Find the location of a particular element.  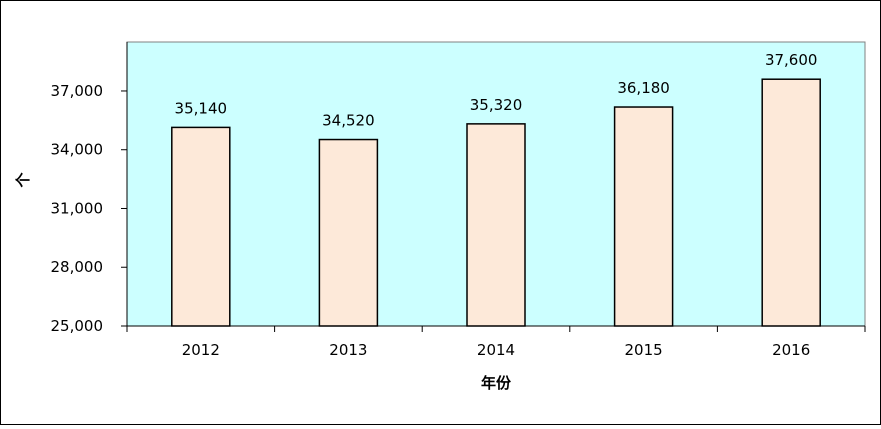

value-label: 37,600 is located at coordinates (791, 60).